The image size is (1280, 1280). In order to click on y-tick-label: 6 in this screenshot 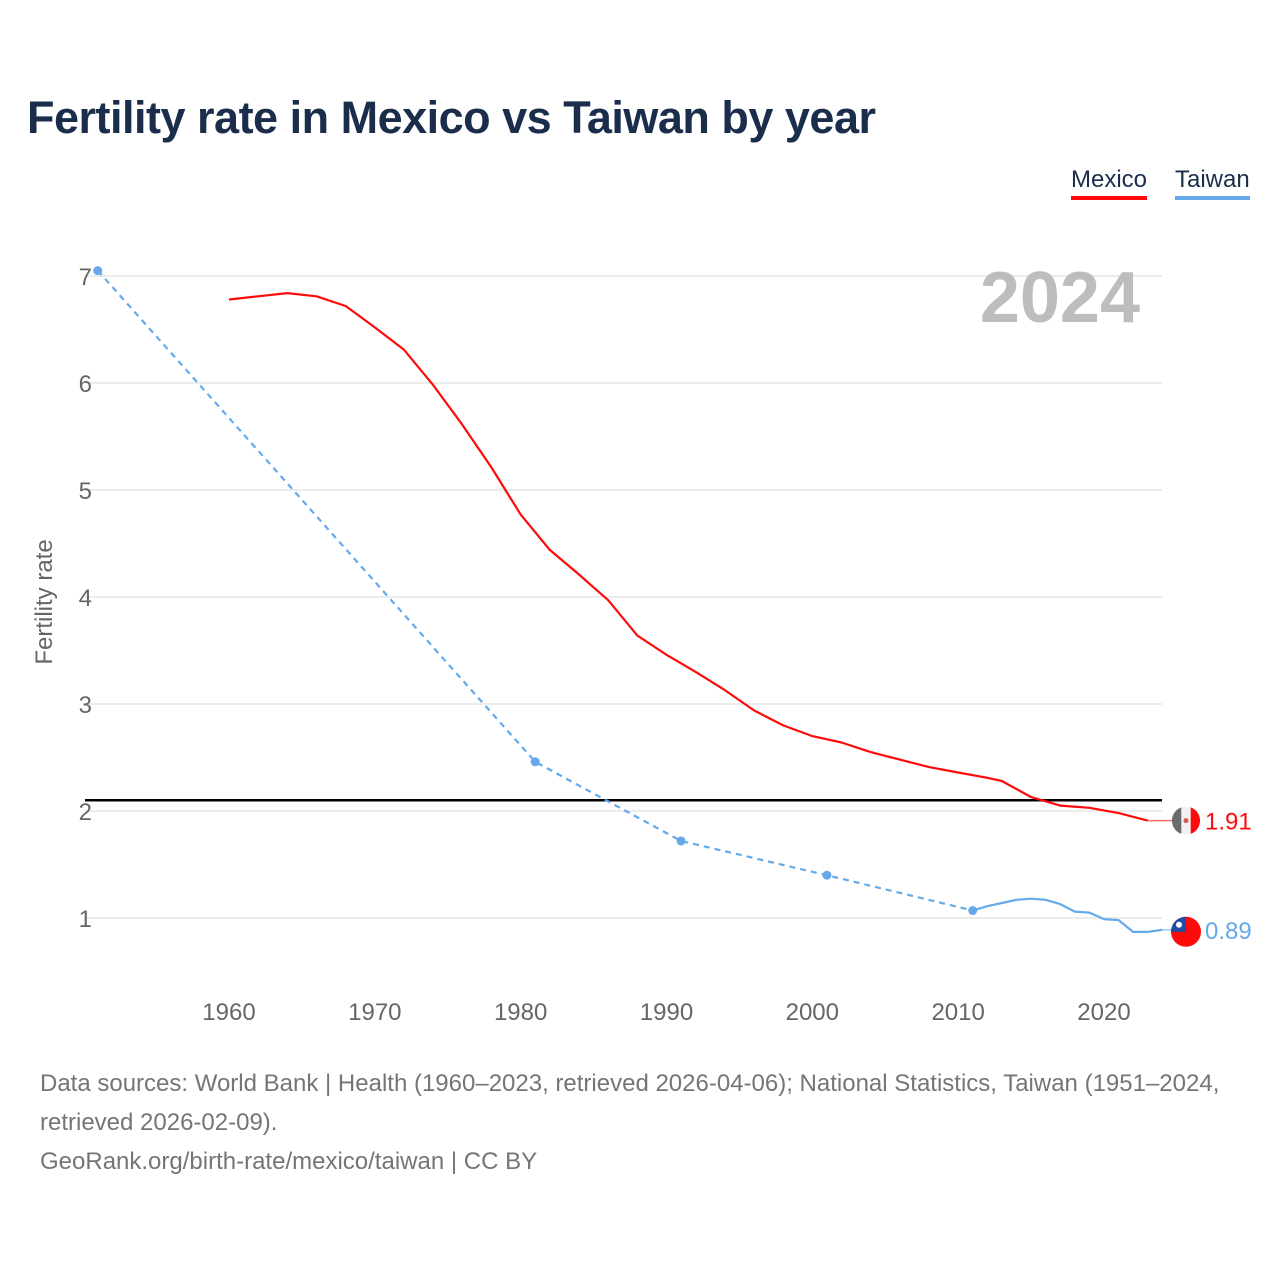, I will do `click(85, 384)`.